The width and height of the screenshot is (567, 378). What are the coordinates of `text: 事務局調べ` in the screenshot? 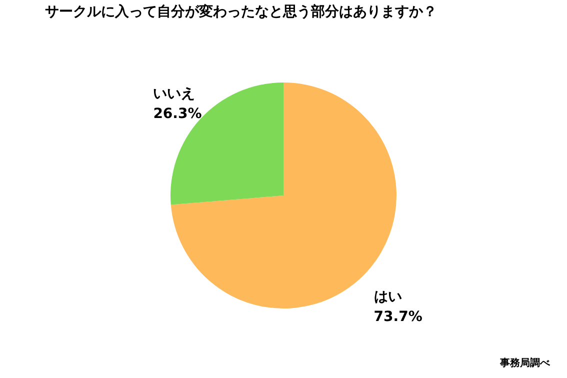 It's located at (525, 363).